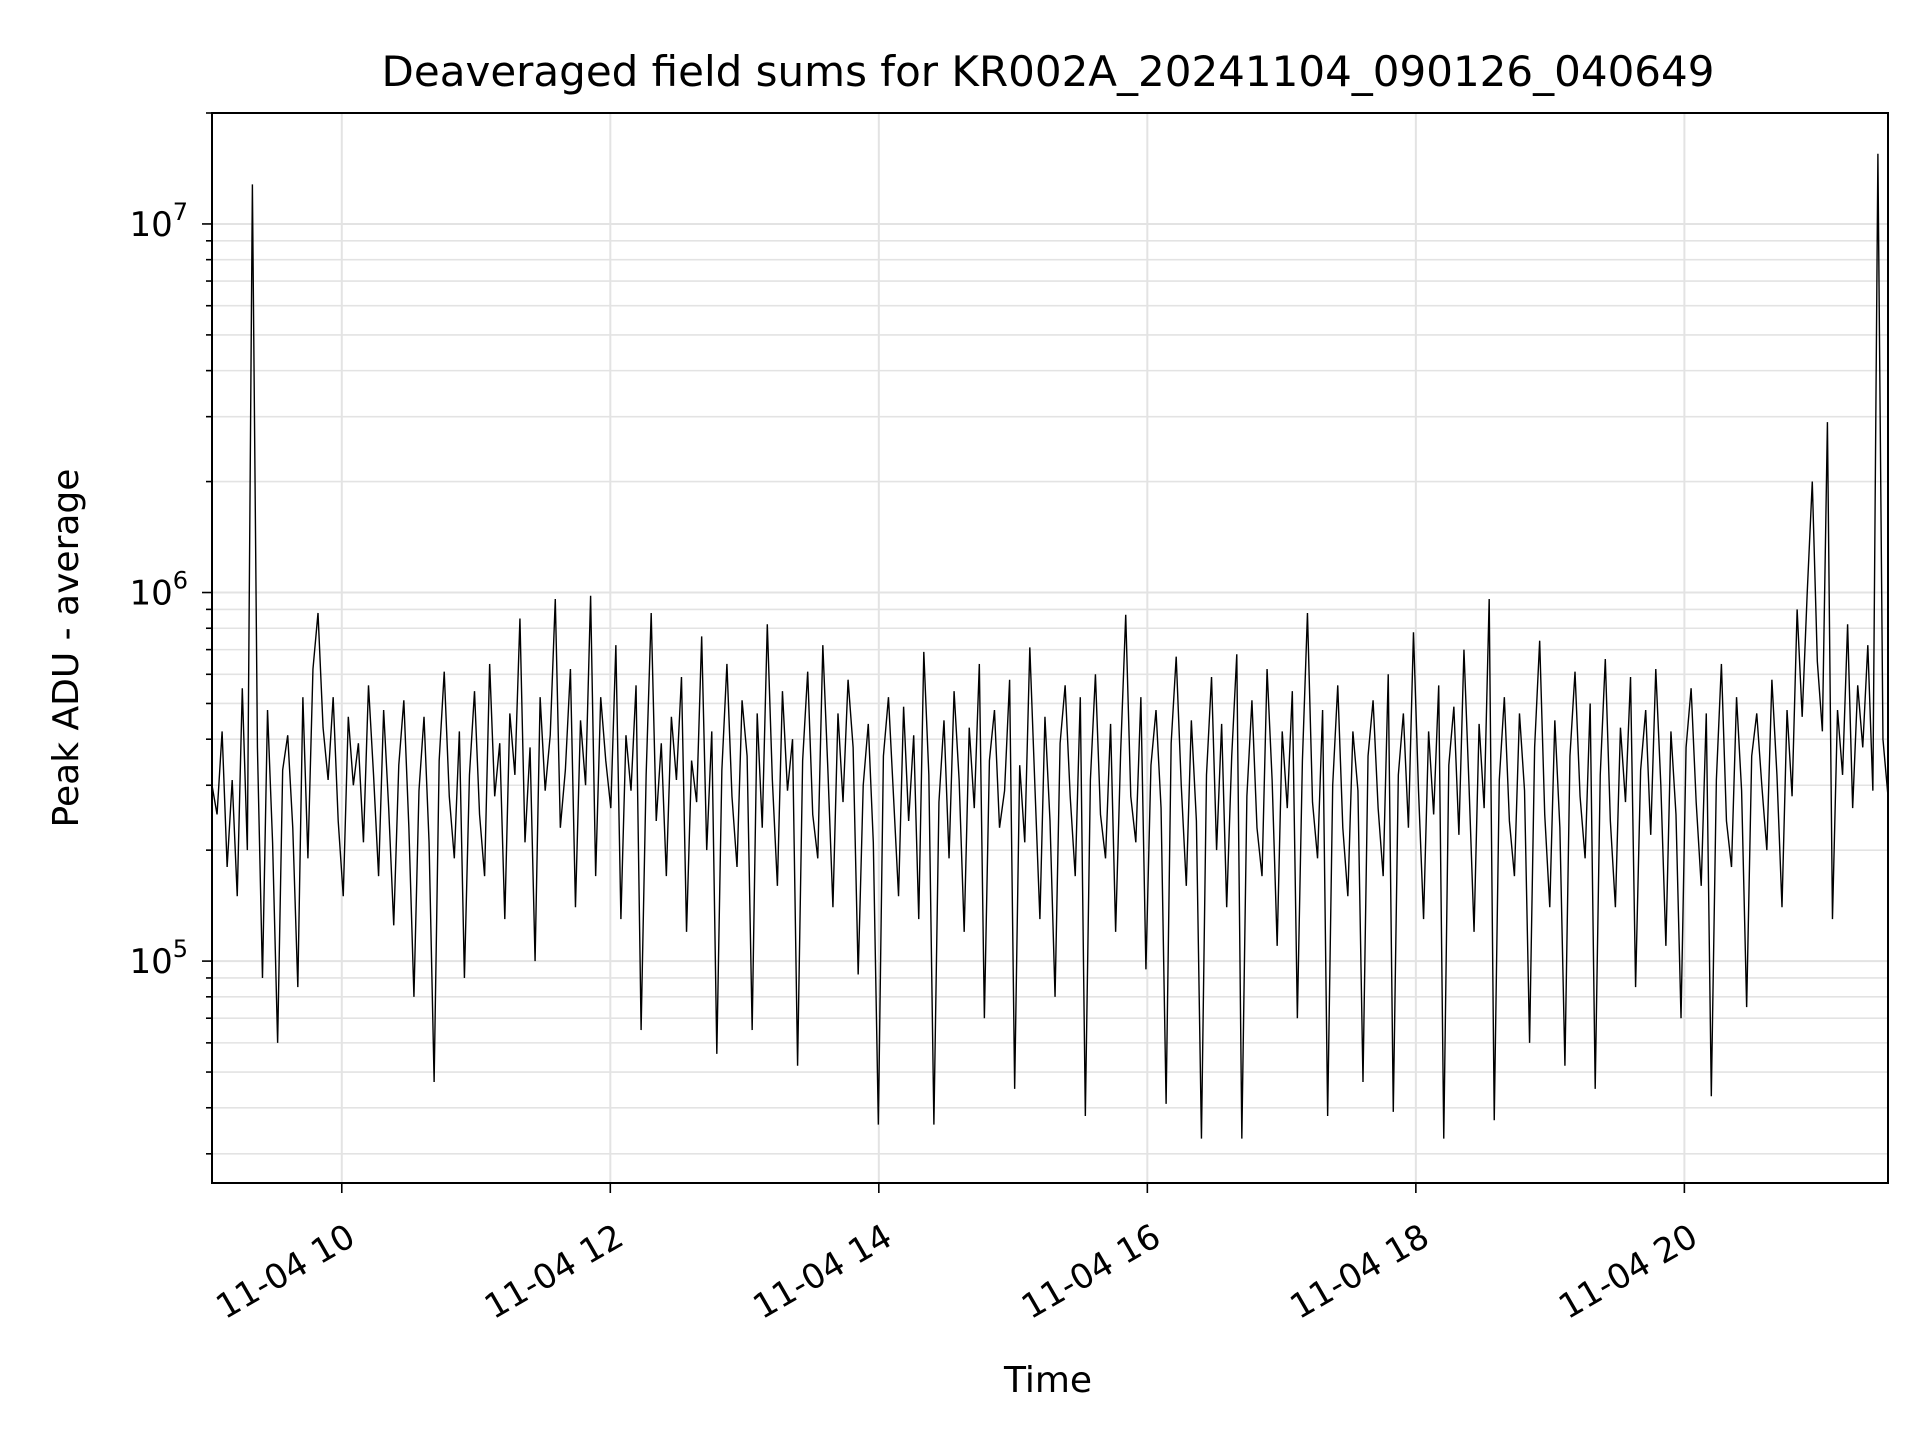  What do you see at coordinates (158, 221) in the screenshot?
I see `y-tick-label: 10⁷` at bounding box center [158, 221].